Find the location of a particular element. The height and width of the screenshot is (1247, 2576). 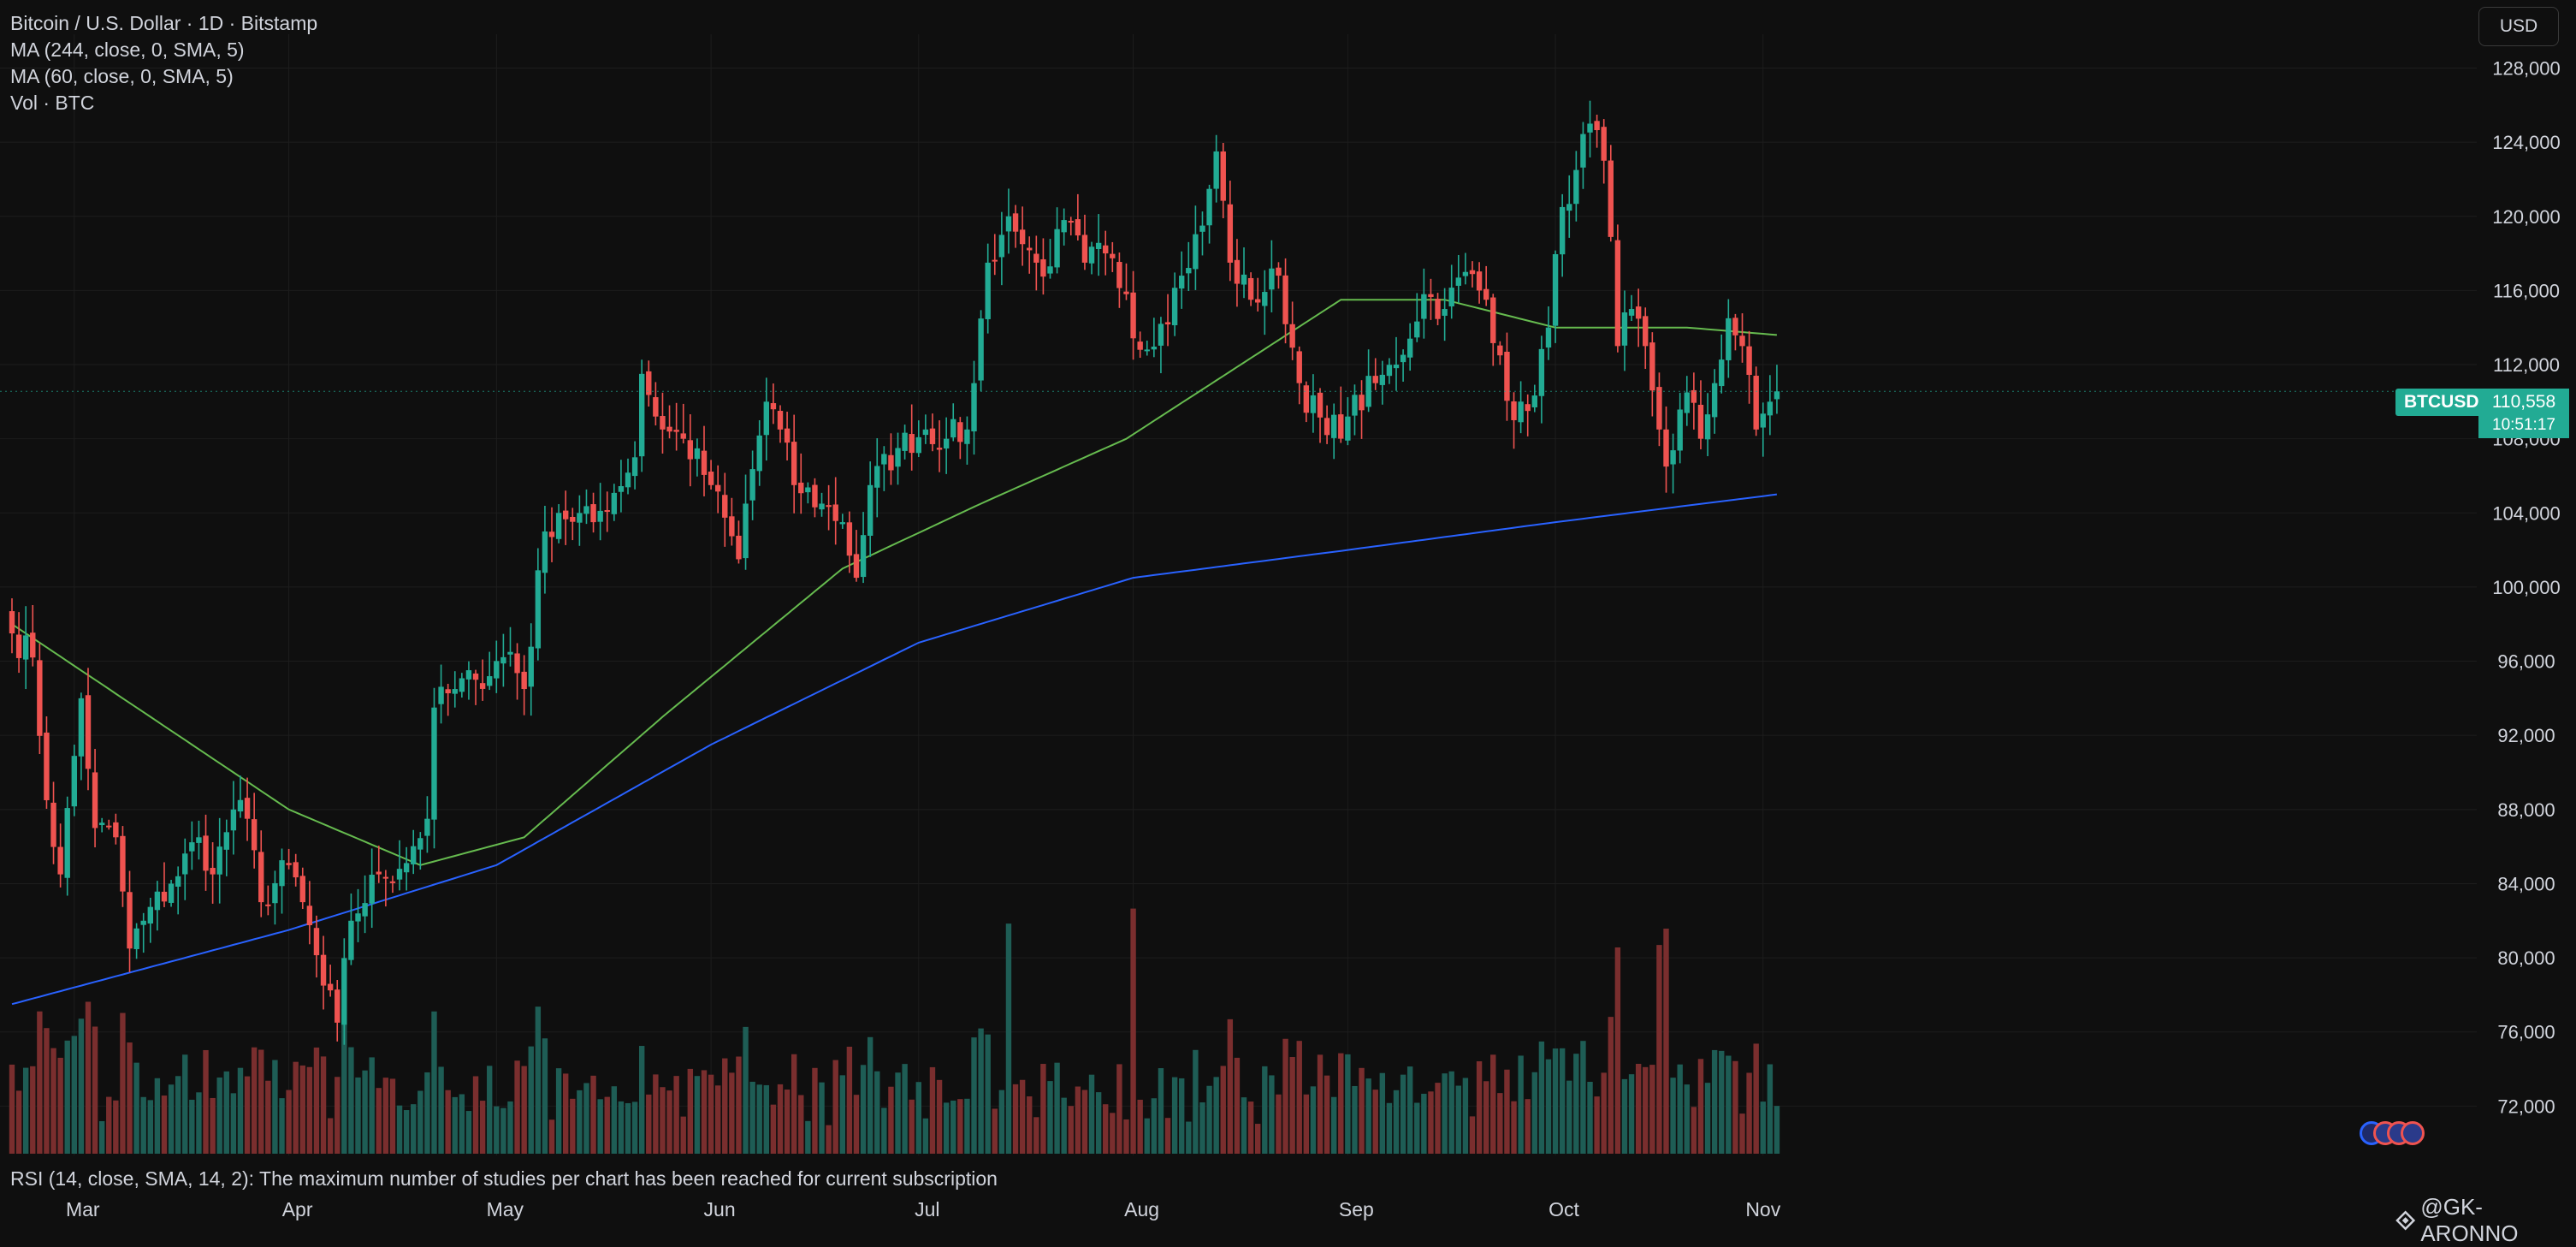

price-tick-label: 76,000 is located at coordinates (2526, 1032).